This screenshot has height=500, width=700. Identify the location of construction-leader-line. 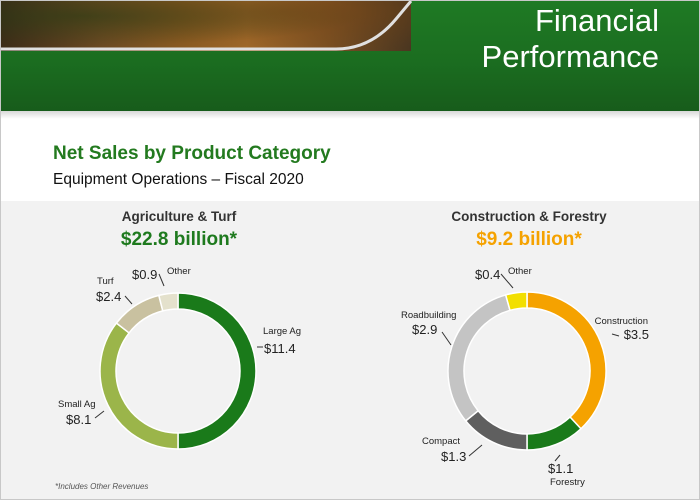
(615, 335).